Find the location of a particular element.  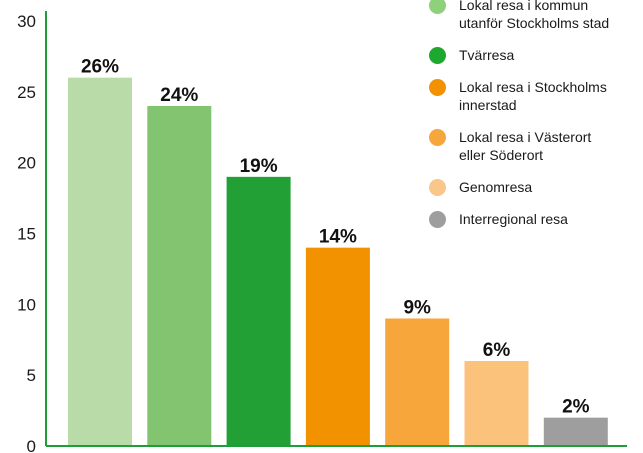

y-tick-label-5: 5 is located at coordinates (31, 375).